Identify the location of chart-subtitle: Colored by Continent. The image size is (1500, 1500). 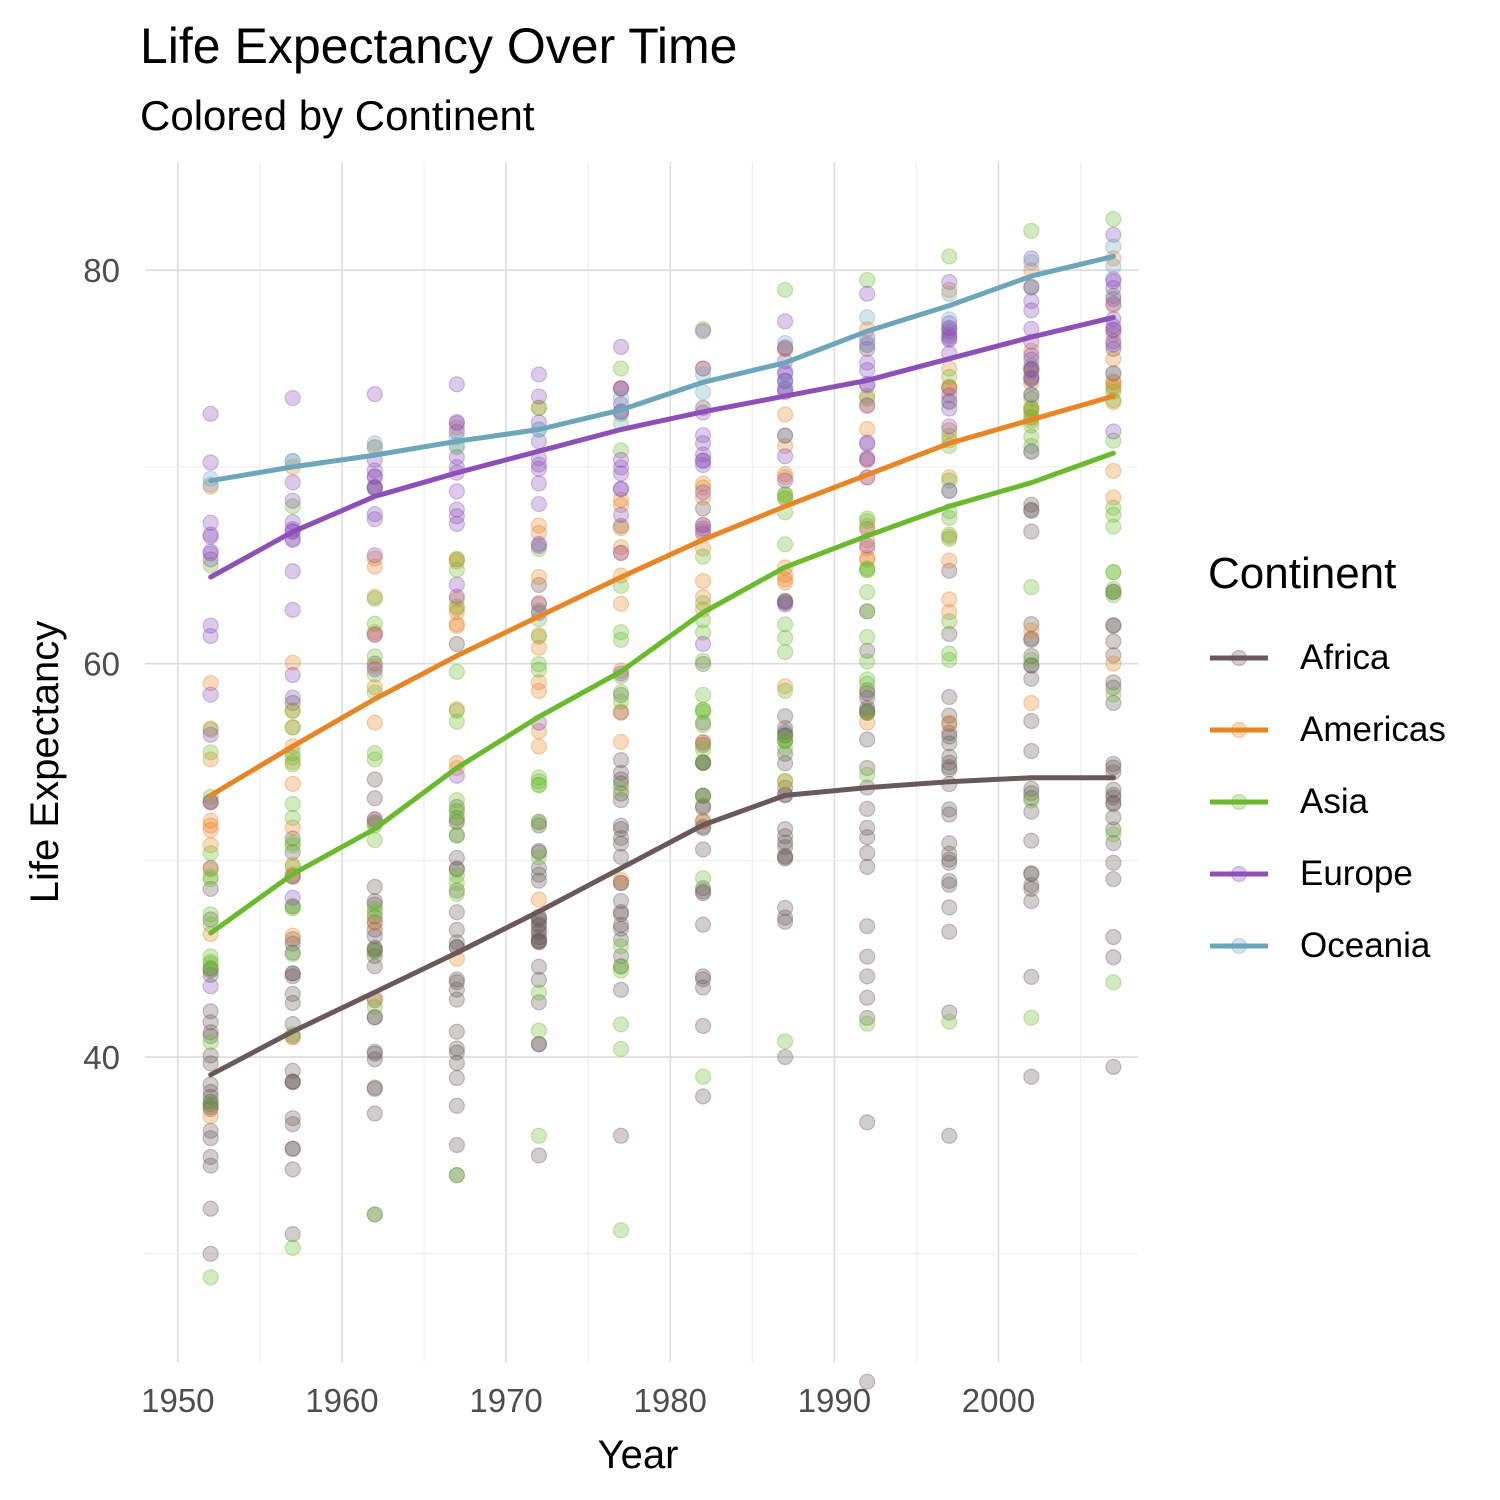
(337, 115).